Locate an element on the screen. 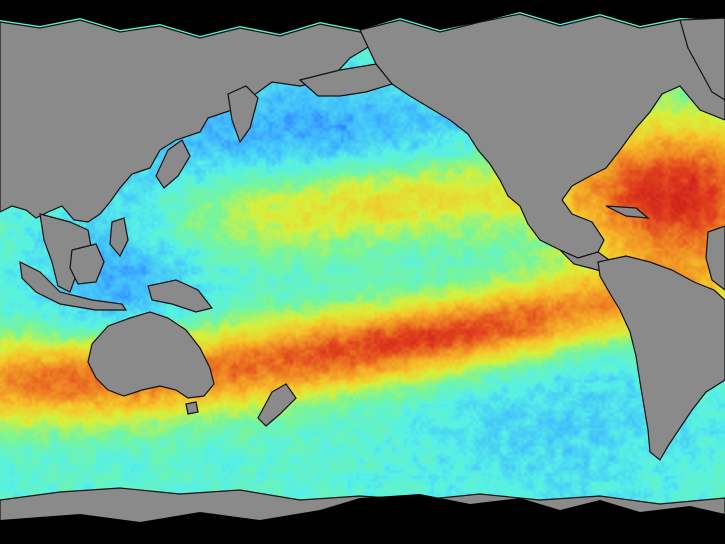  landmass-australia is located at coordinates (151, 355).